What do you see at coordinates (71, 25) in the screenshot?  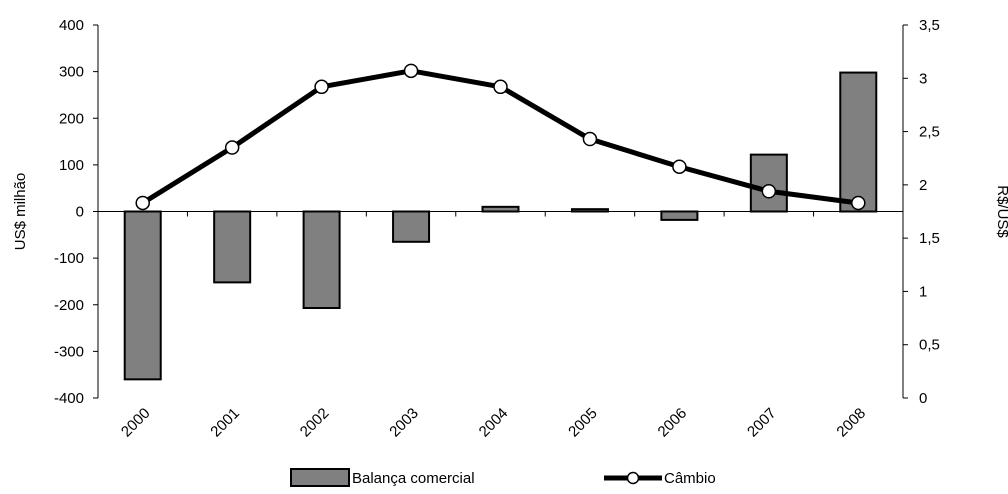 I see `left-tick-label: 400` at bounding box center [71, 25].